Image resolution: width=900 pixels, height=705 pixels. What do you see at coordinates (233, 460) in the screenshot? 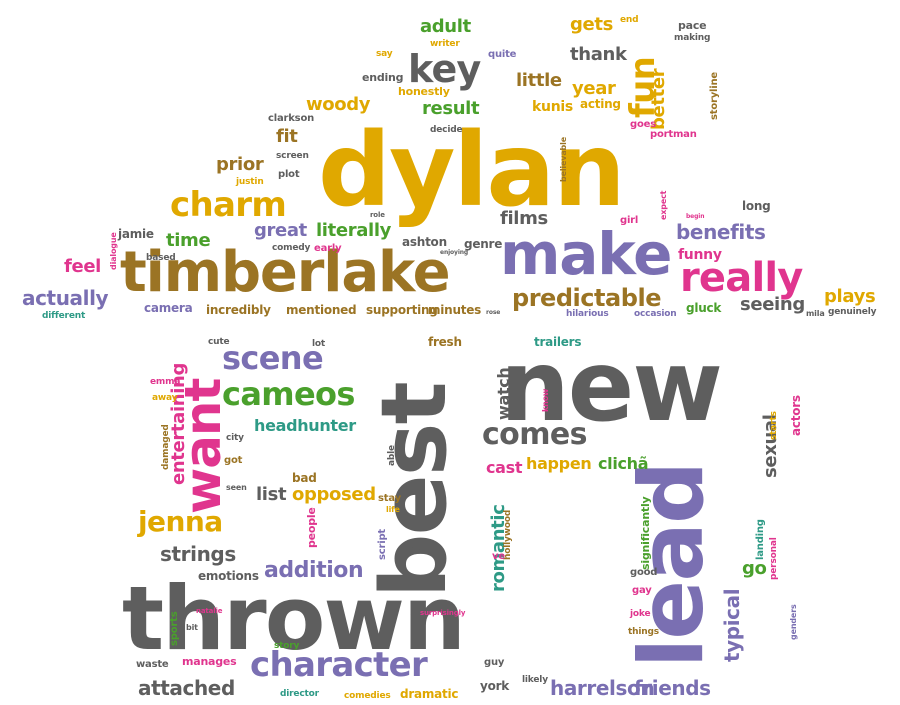
I see `word-got: got` at bounding box center [233, 460].